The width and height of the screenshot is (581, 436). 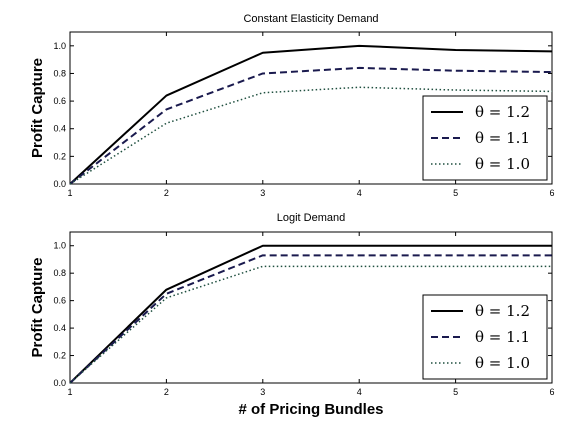 I want to click on chart-title: Logit Demand, so click(x=311, y=218).